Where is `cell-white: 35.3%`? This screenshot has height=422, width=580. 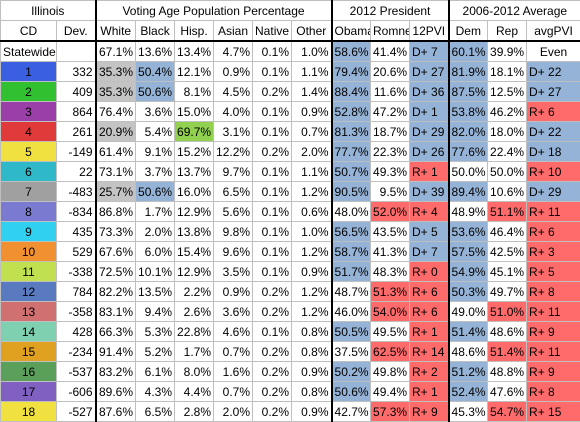 cell-white: 35.3% is located at coordinates (116, 72).